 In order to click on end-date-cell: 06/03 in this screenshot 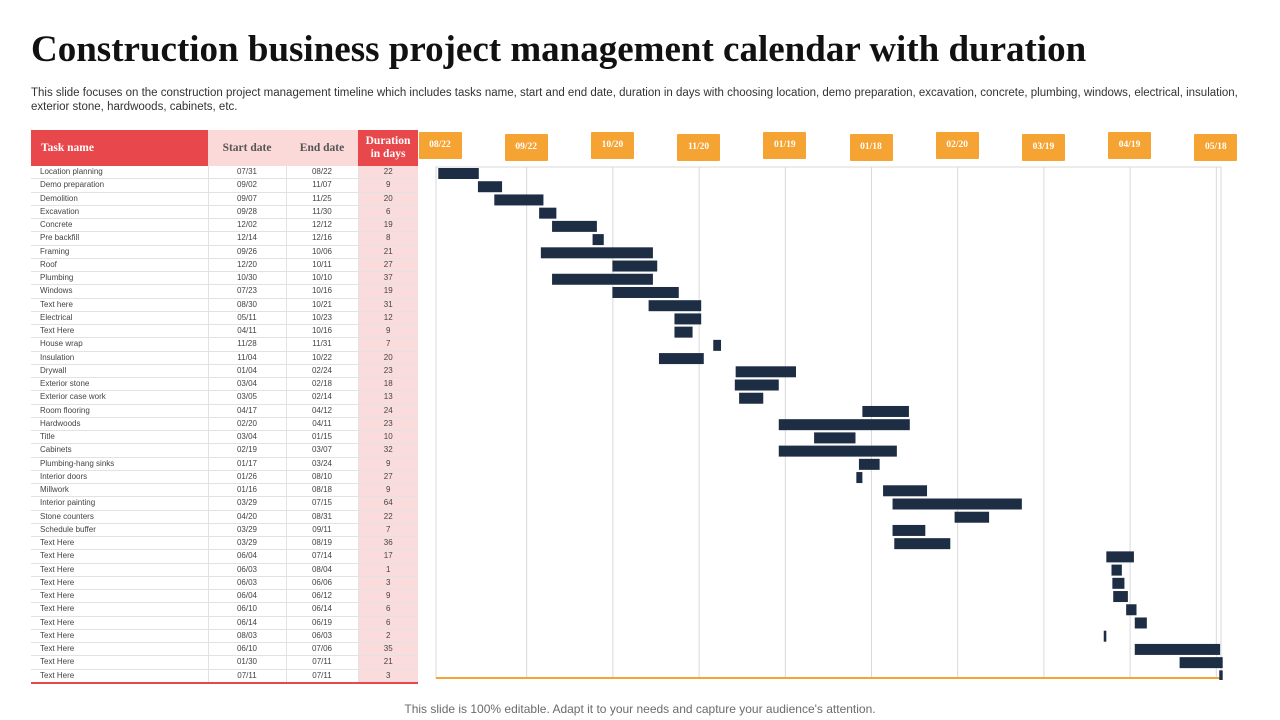, I will do `click(322, 636)`.